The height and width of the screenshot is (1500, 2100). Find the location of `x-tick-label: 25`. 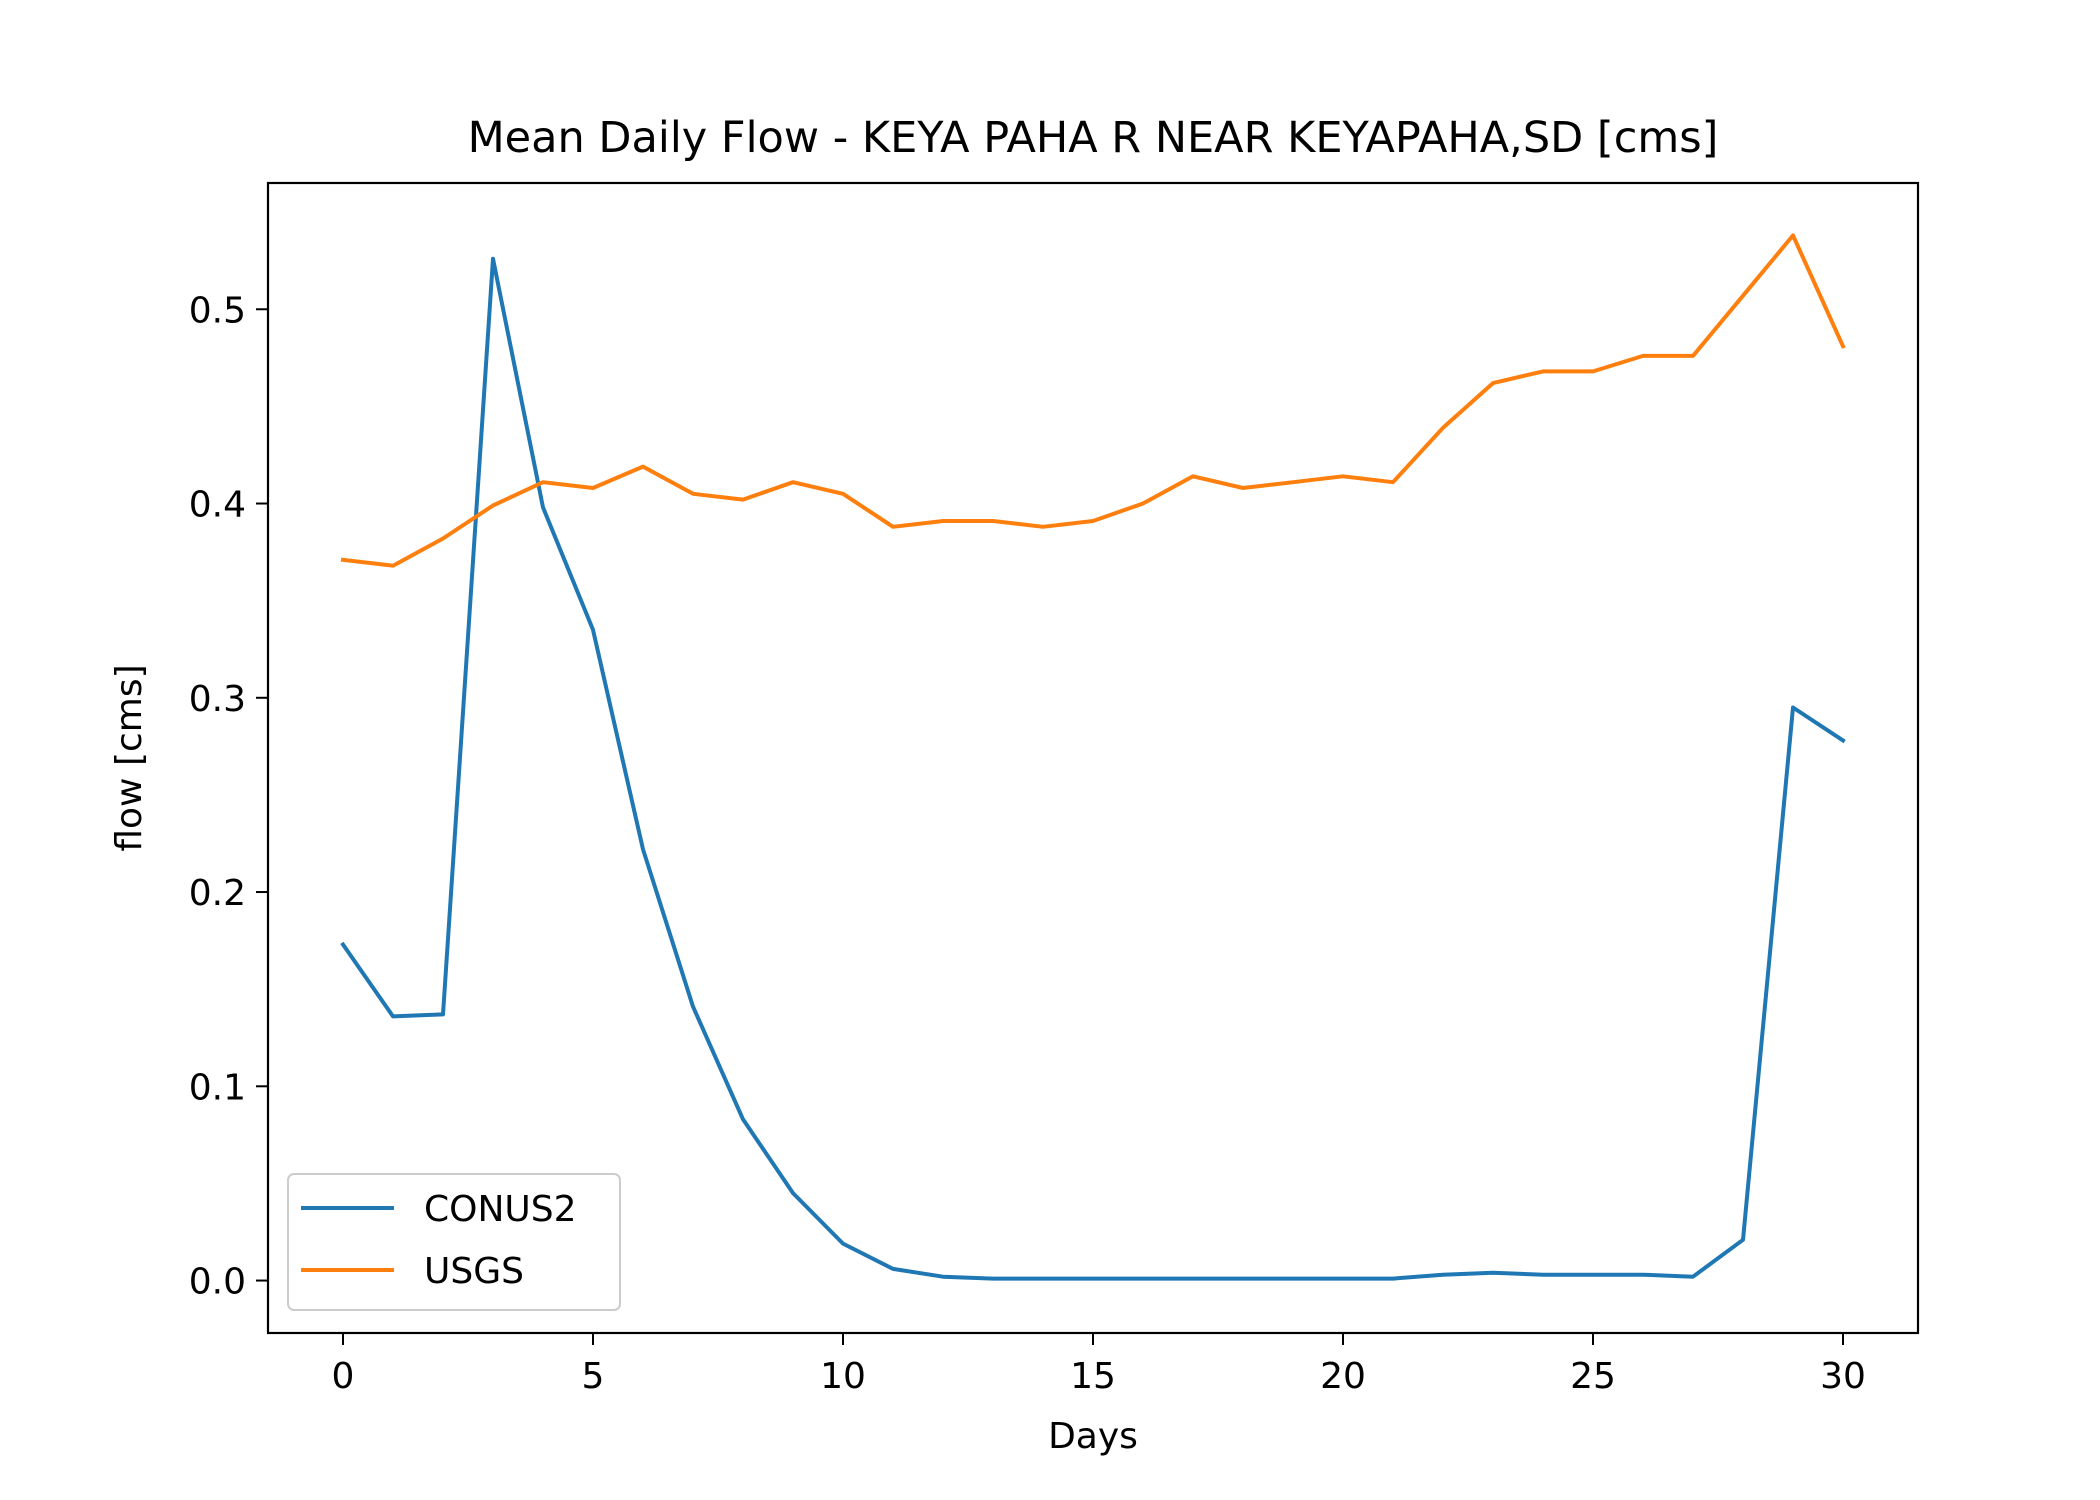

x-tick-label: 25 is located at coordinates (1593, 1376).